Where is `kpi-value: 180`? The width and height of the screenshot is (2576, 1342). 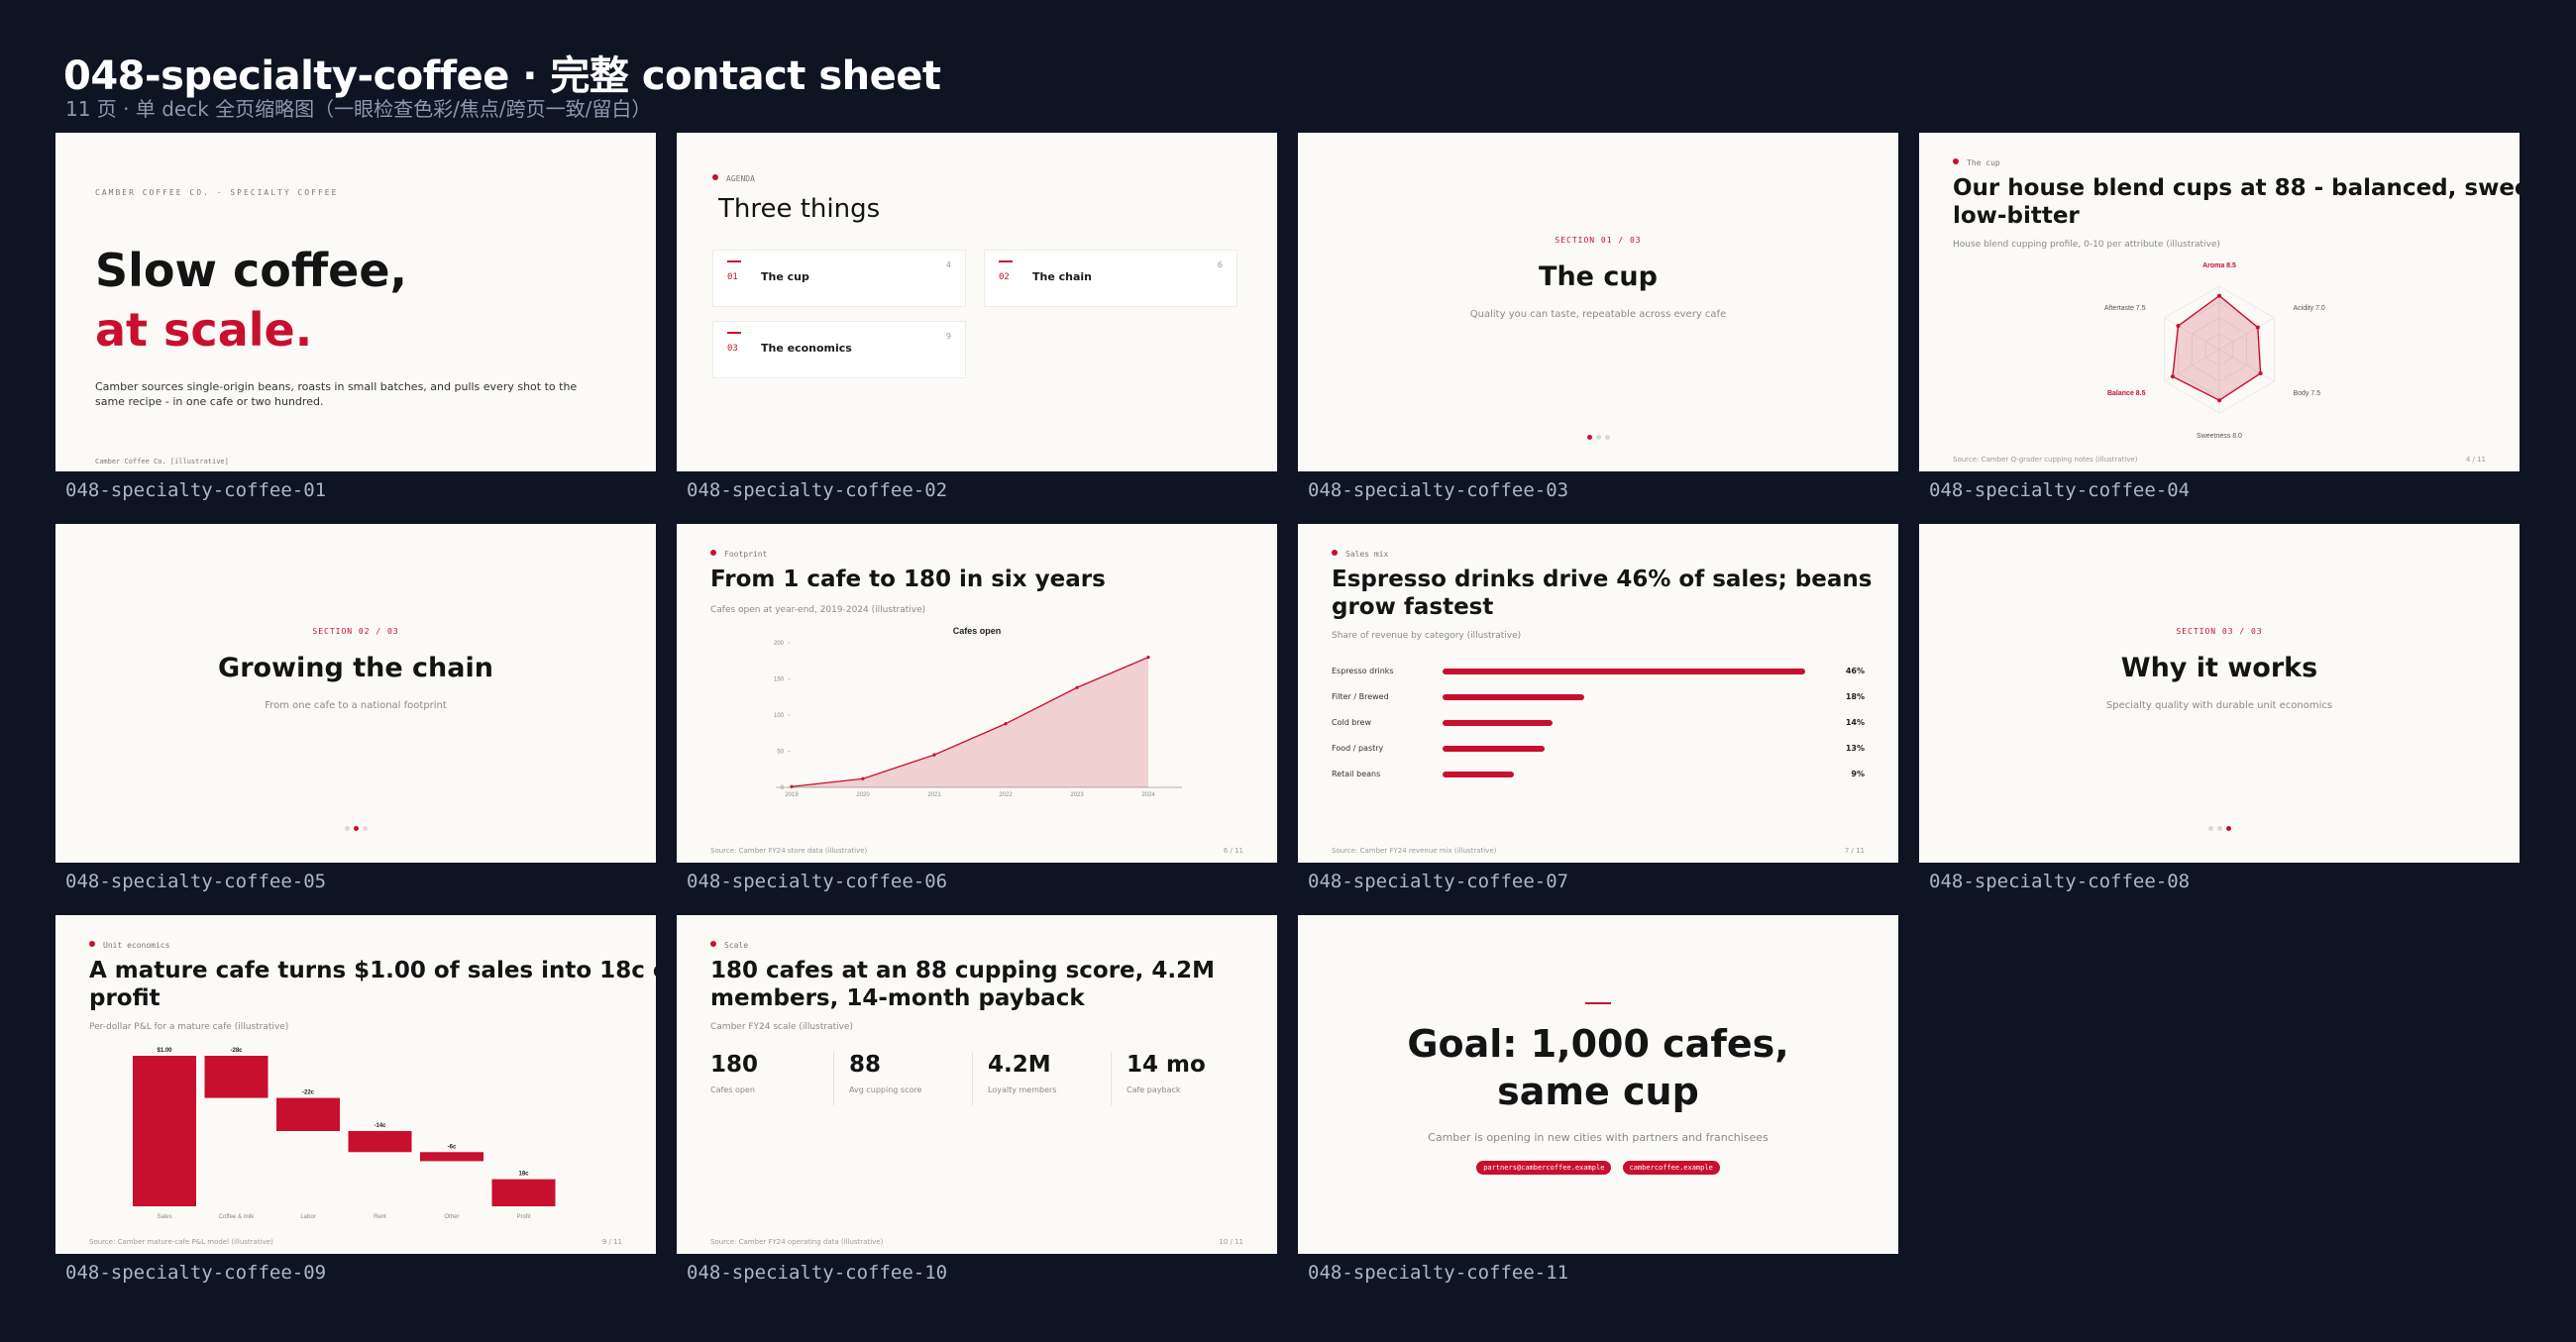 kpi-value: 180 is located at coordinates (734, 1065).